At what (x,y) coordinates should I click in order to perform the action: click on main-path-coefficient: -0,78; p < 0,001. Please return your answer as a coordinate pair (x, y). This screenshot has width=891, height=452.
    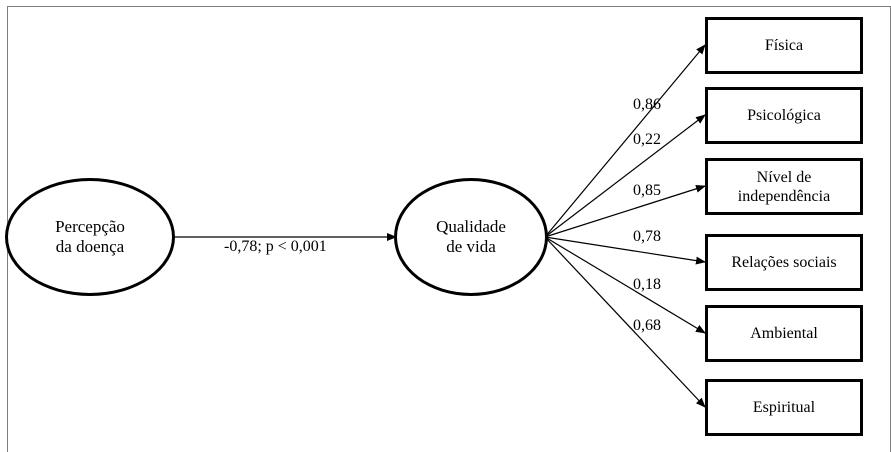
    Looking at the image, I should click on (275, 246).